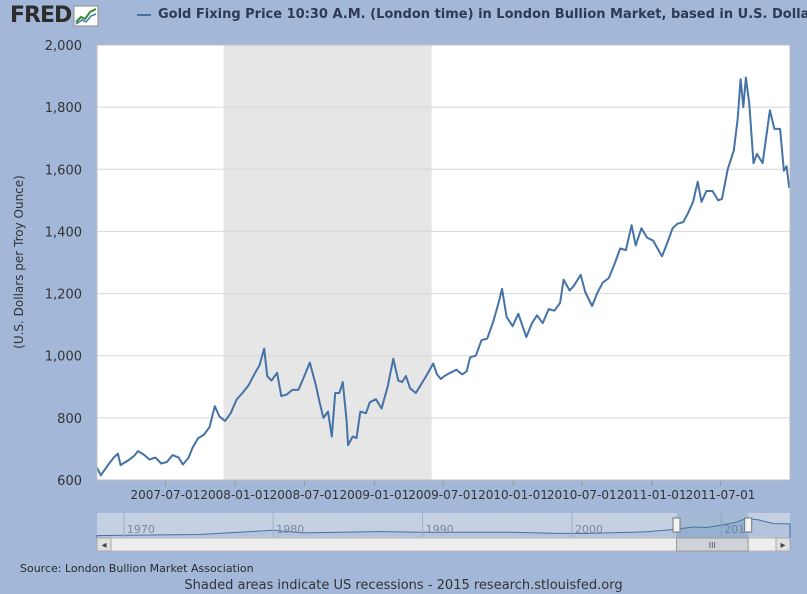 The height and width of the screenshot is (594, 807). Describe the element at coordinates (63, 295) in the screenshot. I see `y-tick-label: 1,200` at that location.